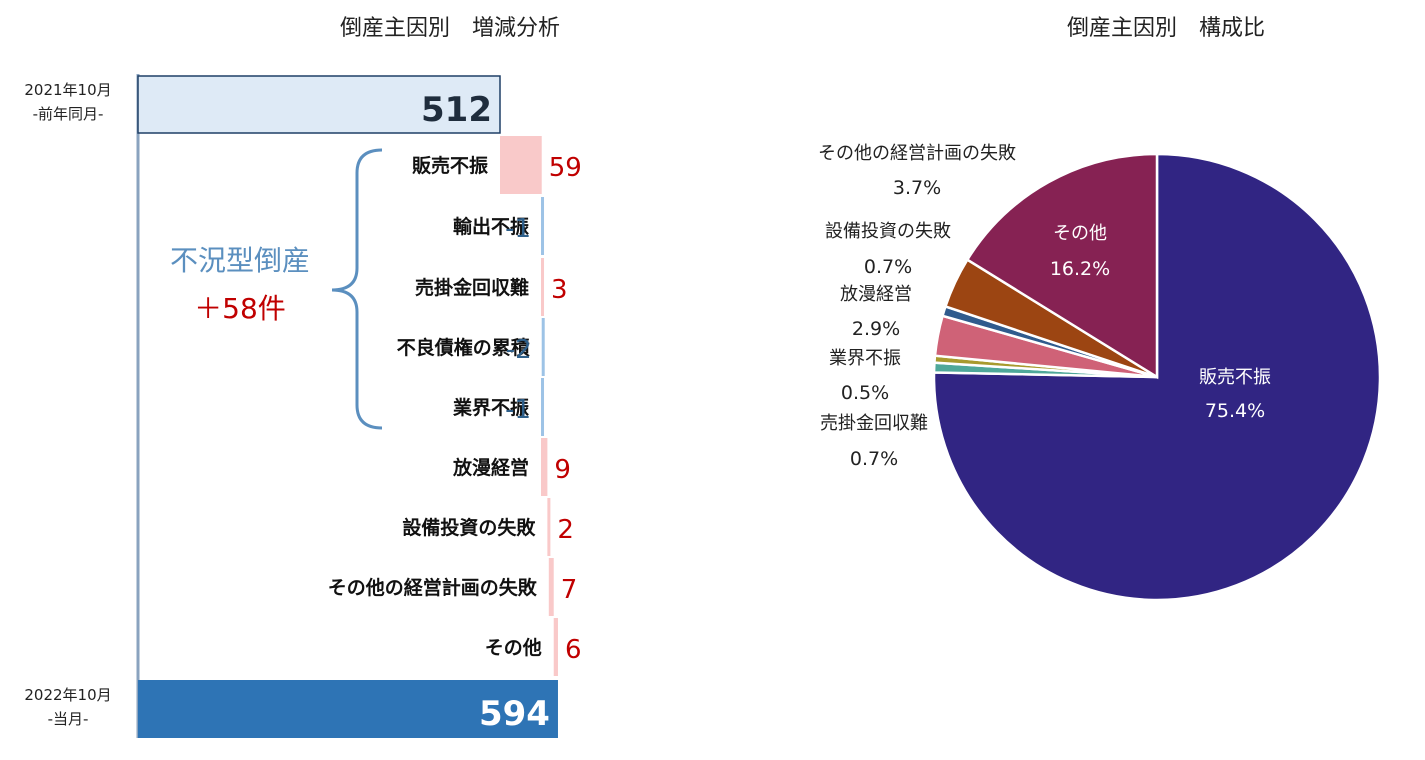 This screenshot has width=1425, height=760. I want to click on start-period-label: 2021年10月 -前年同月-, so click(68, 102).